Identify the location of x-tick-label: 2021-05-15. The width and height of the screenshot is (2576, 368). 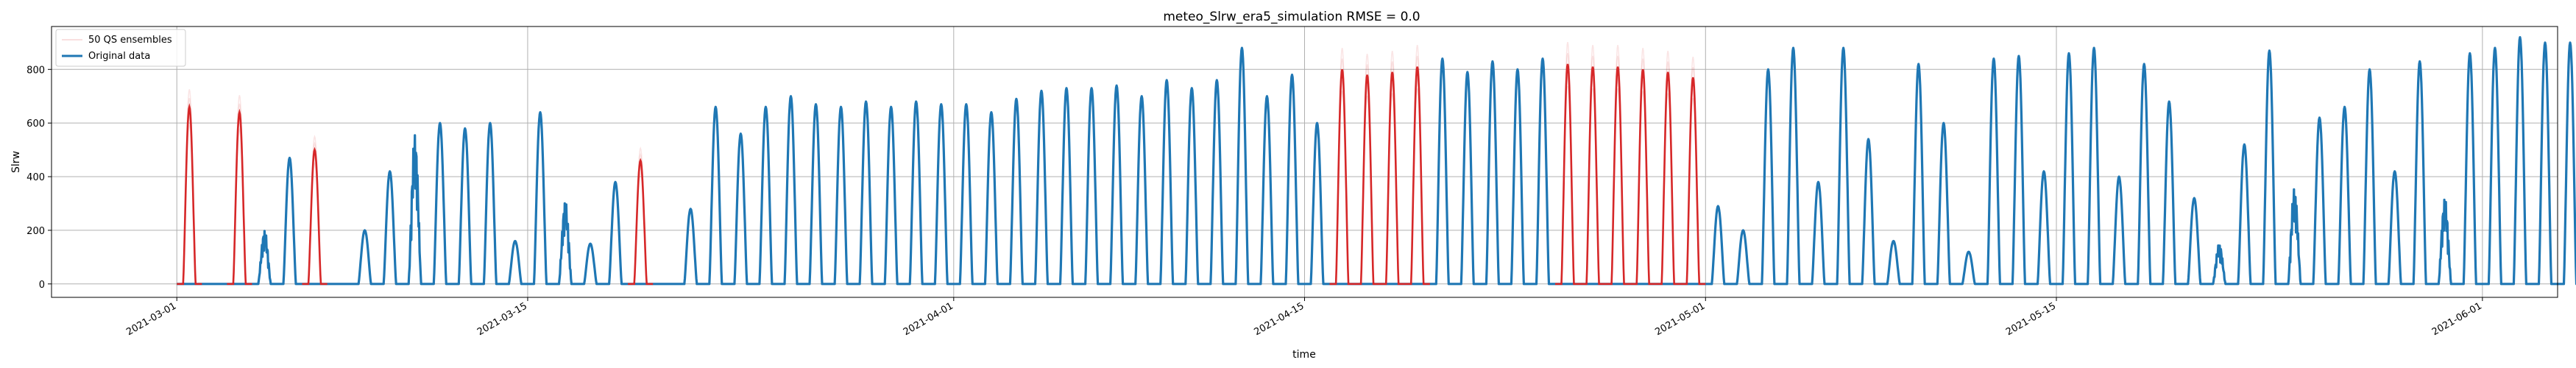
(2031, 319).